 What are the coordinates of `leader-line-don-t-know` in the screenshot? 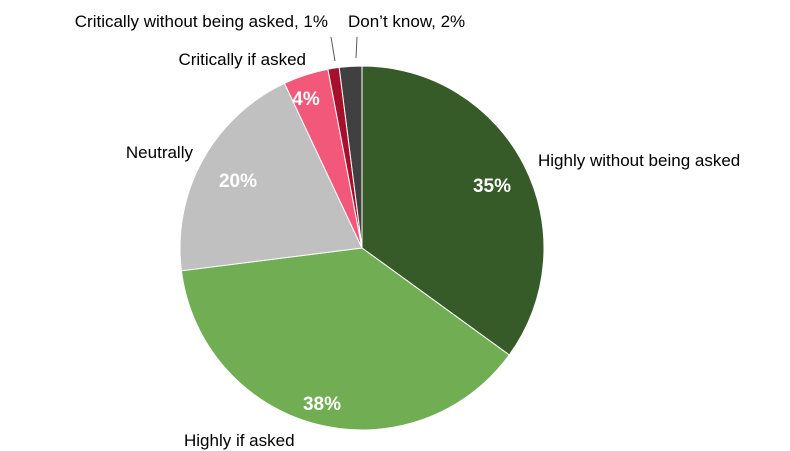 It's located at (356, 47).